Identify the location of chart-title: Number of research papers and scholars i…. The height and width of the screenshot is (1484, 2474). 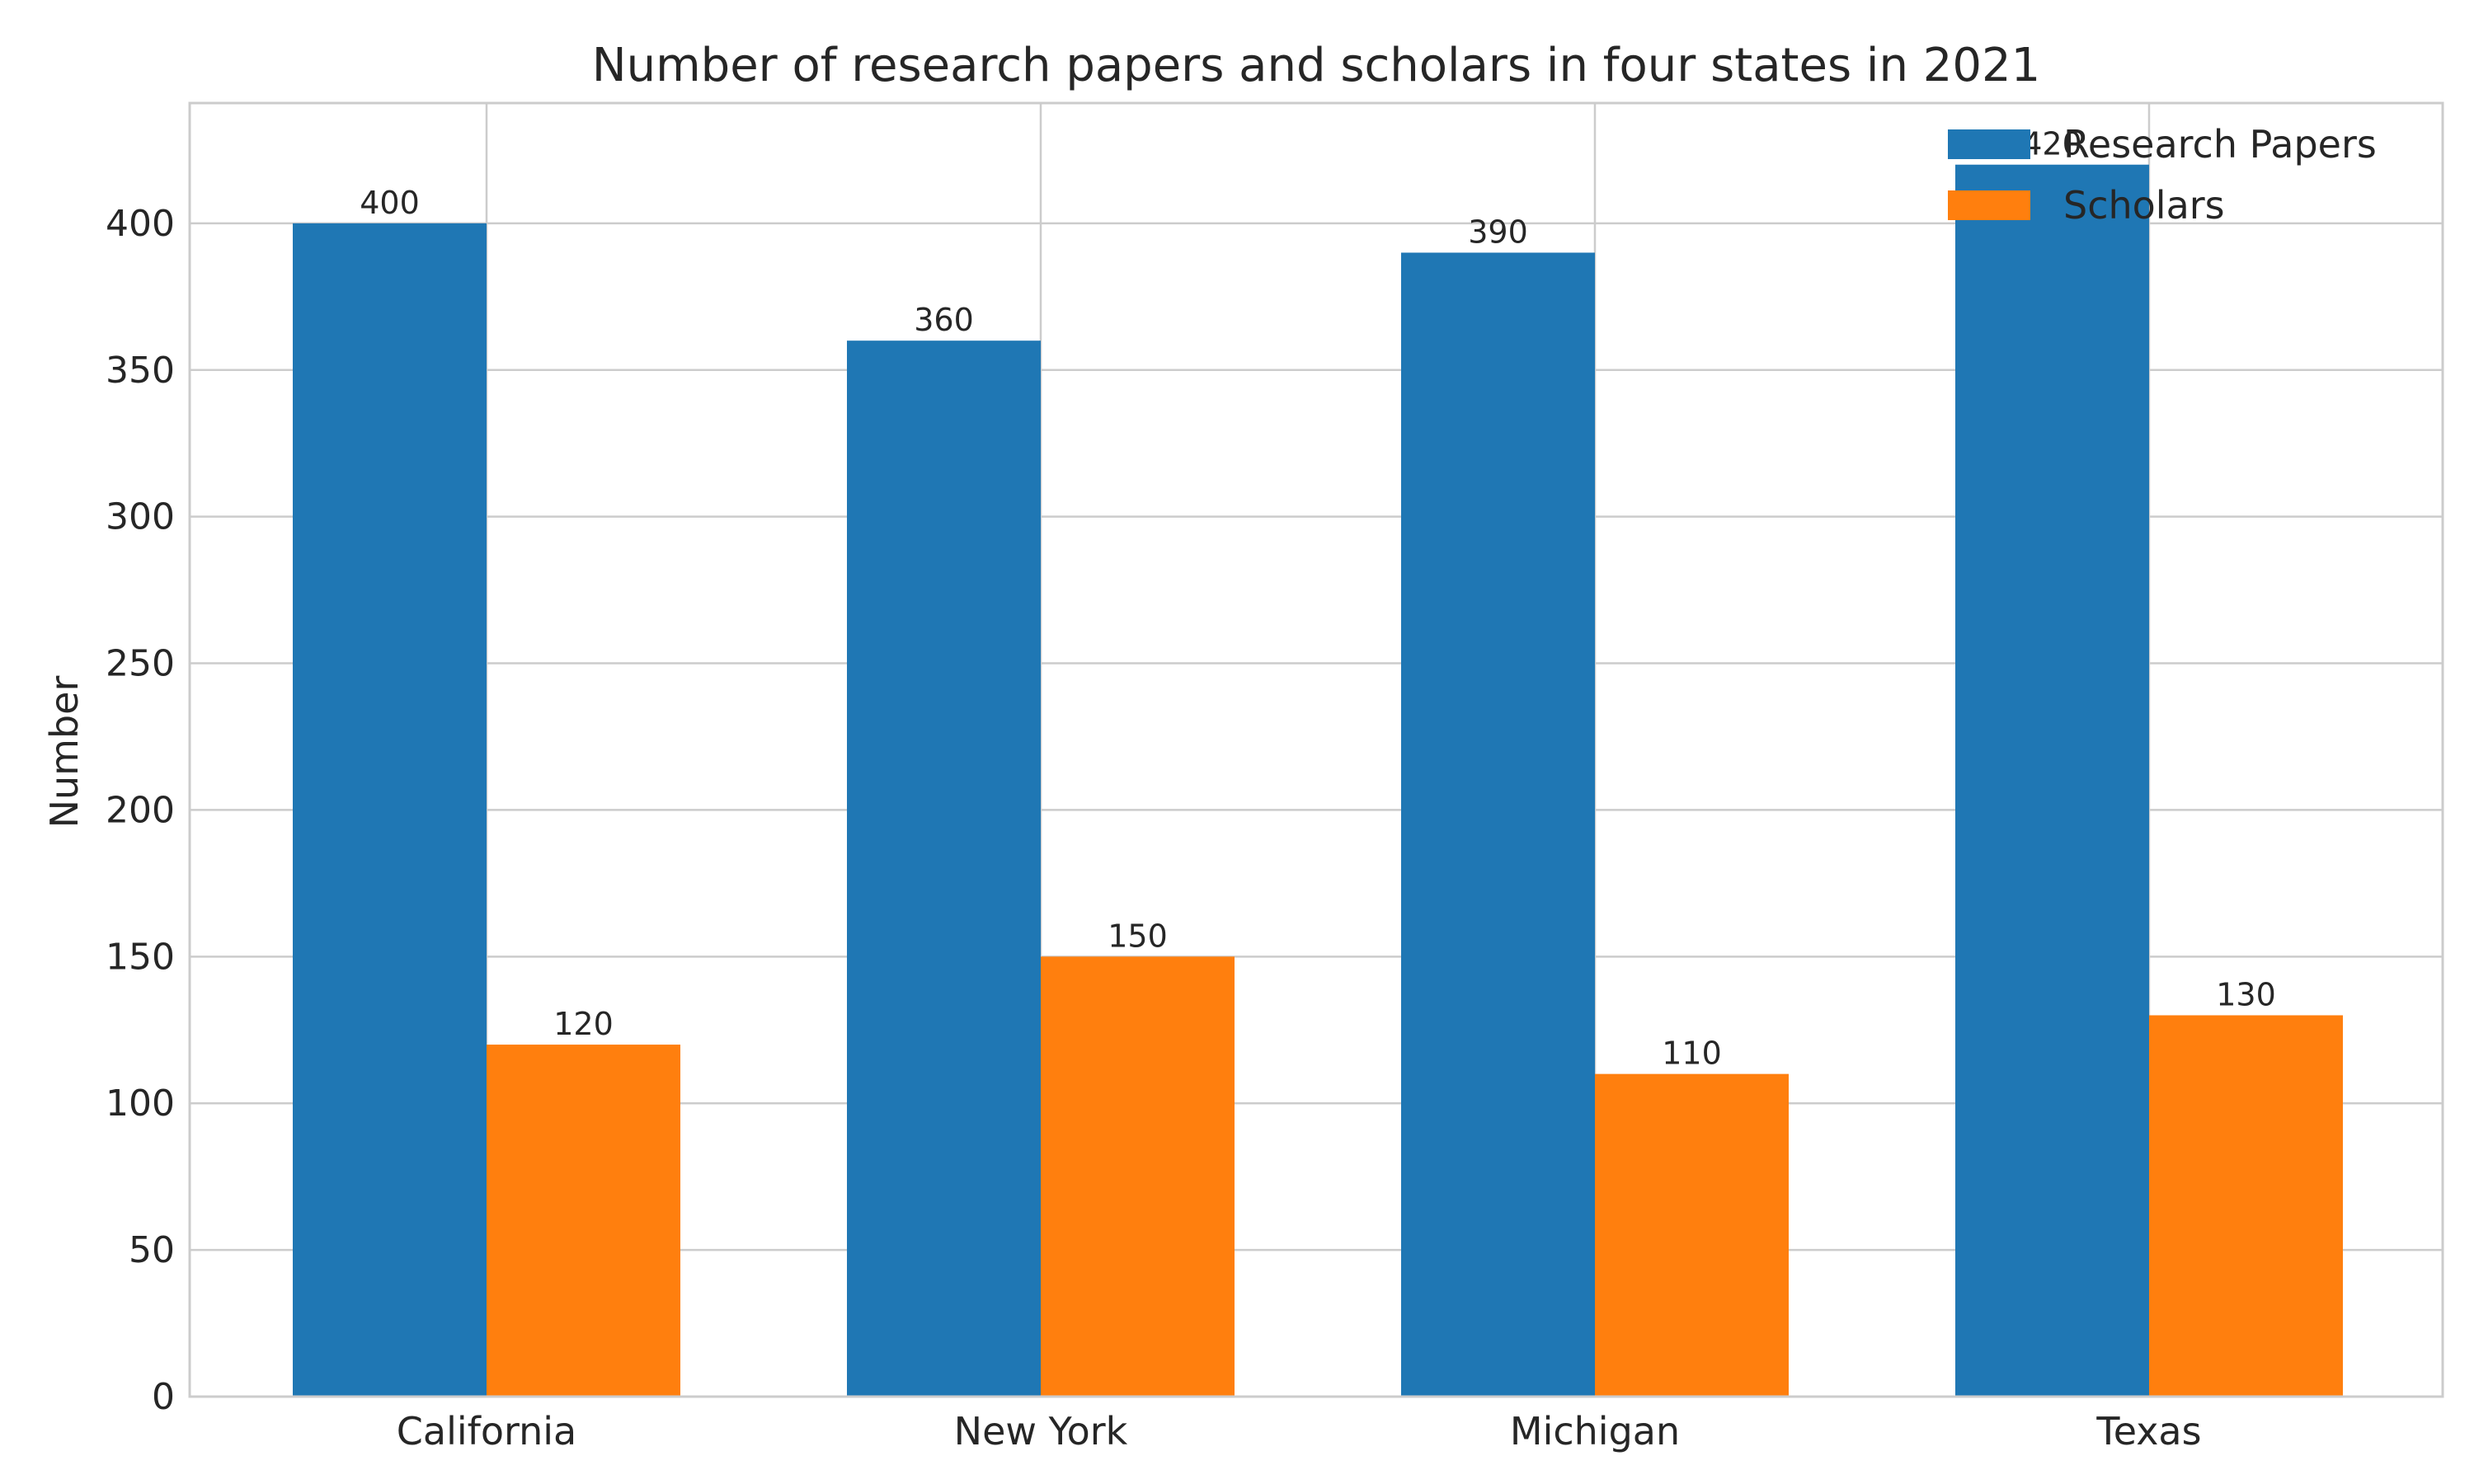
(1316, 65).